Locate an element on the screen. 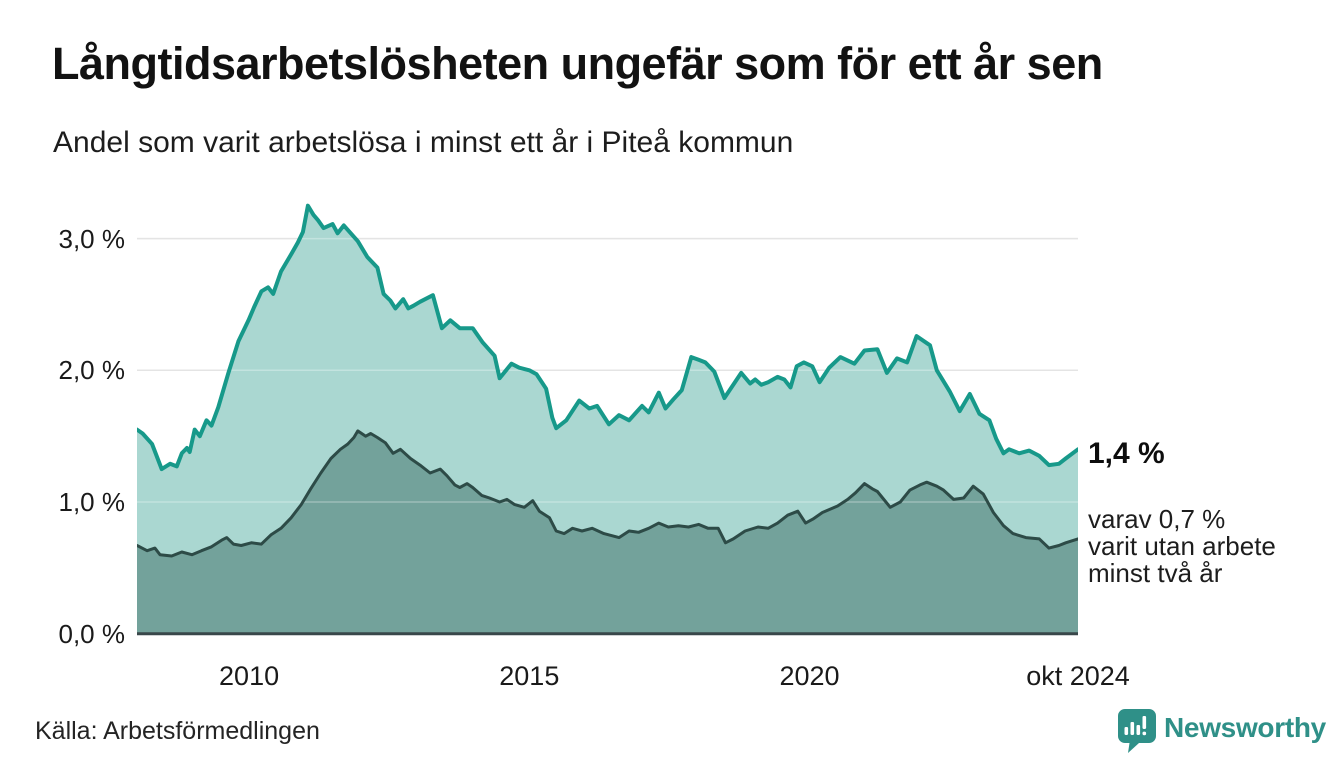 The image size is (1340, 780). y-tick-label: 0,0 % is located at coordinates (92, 633).